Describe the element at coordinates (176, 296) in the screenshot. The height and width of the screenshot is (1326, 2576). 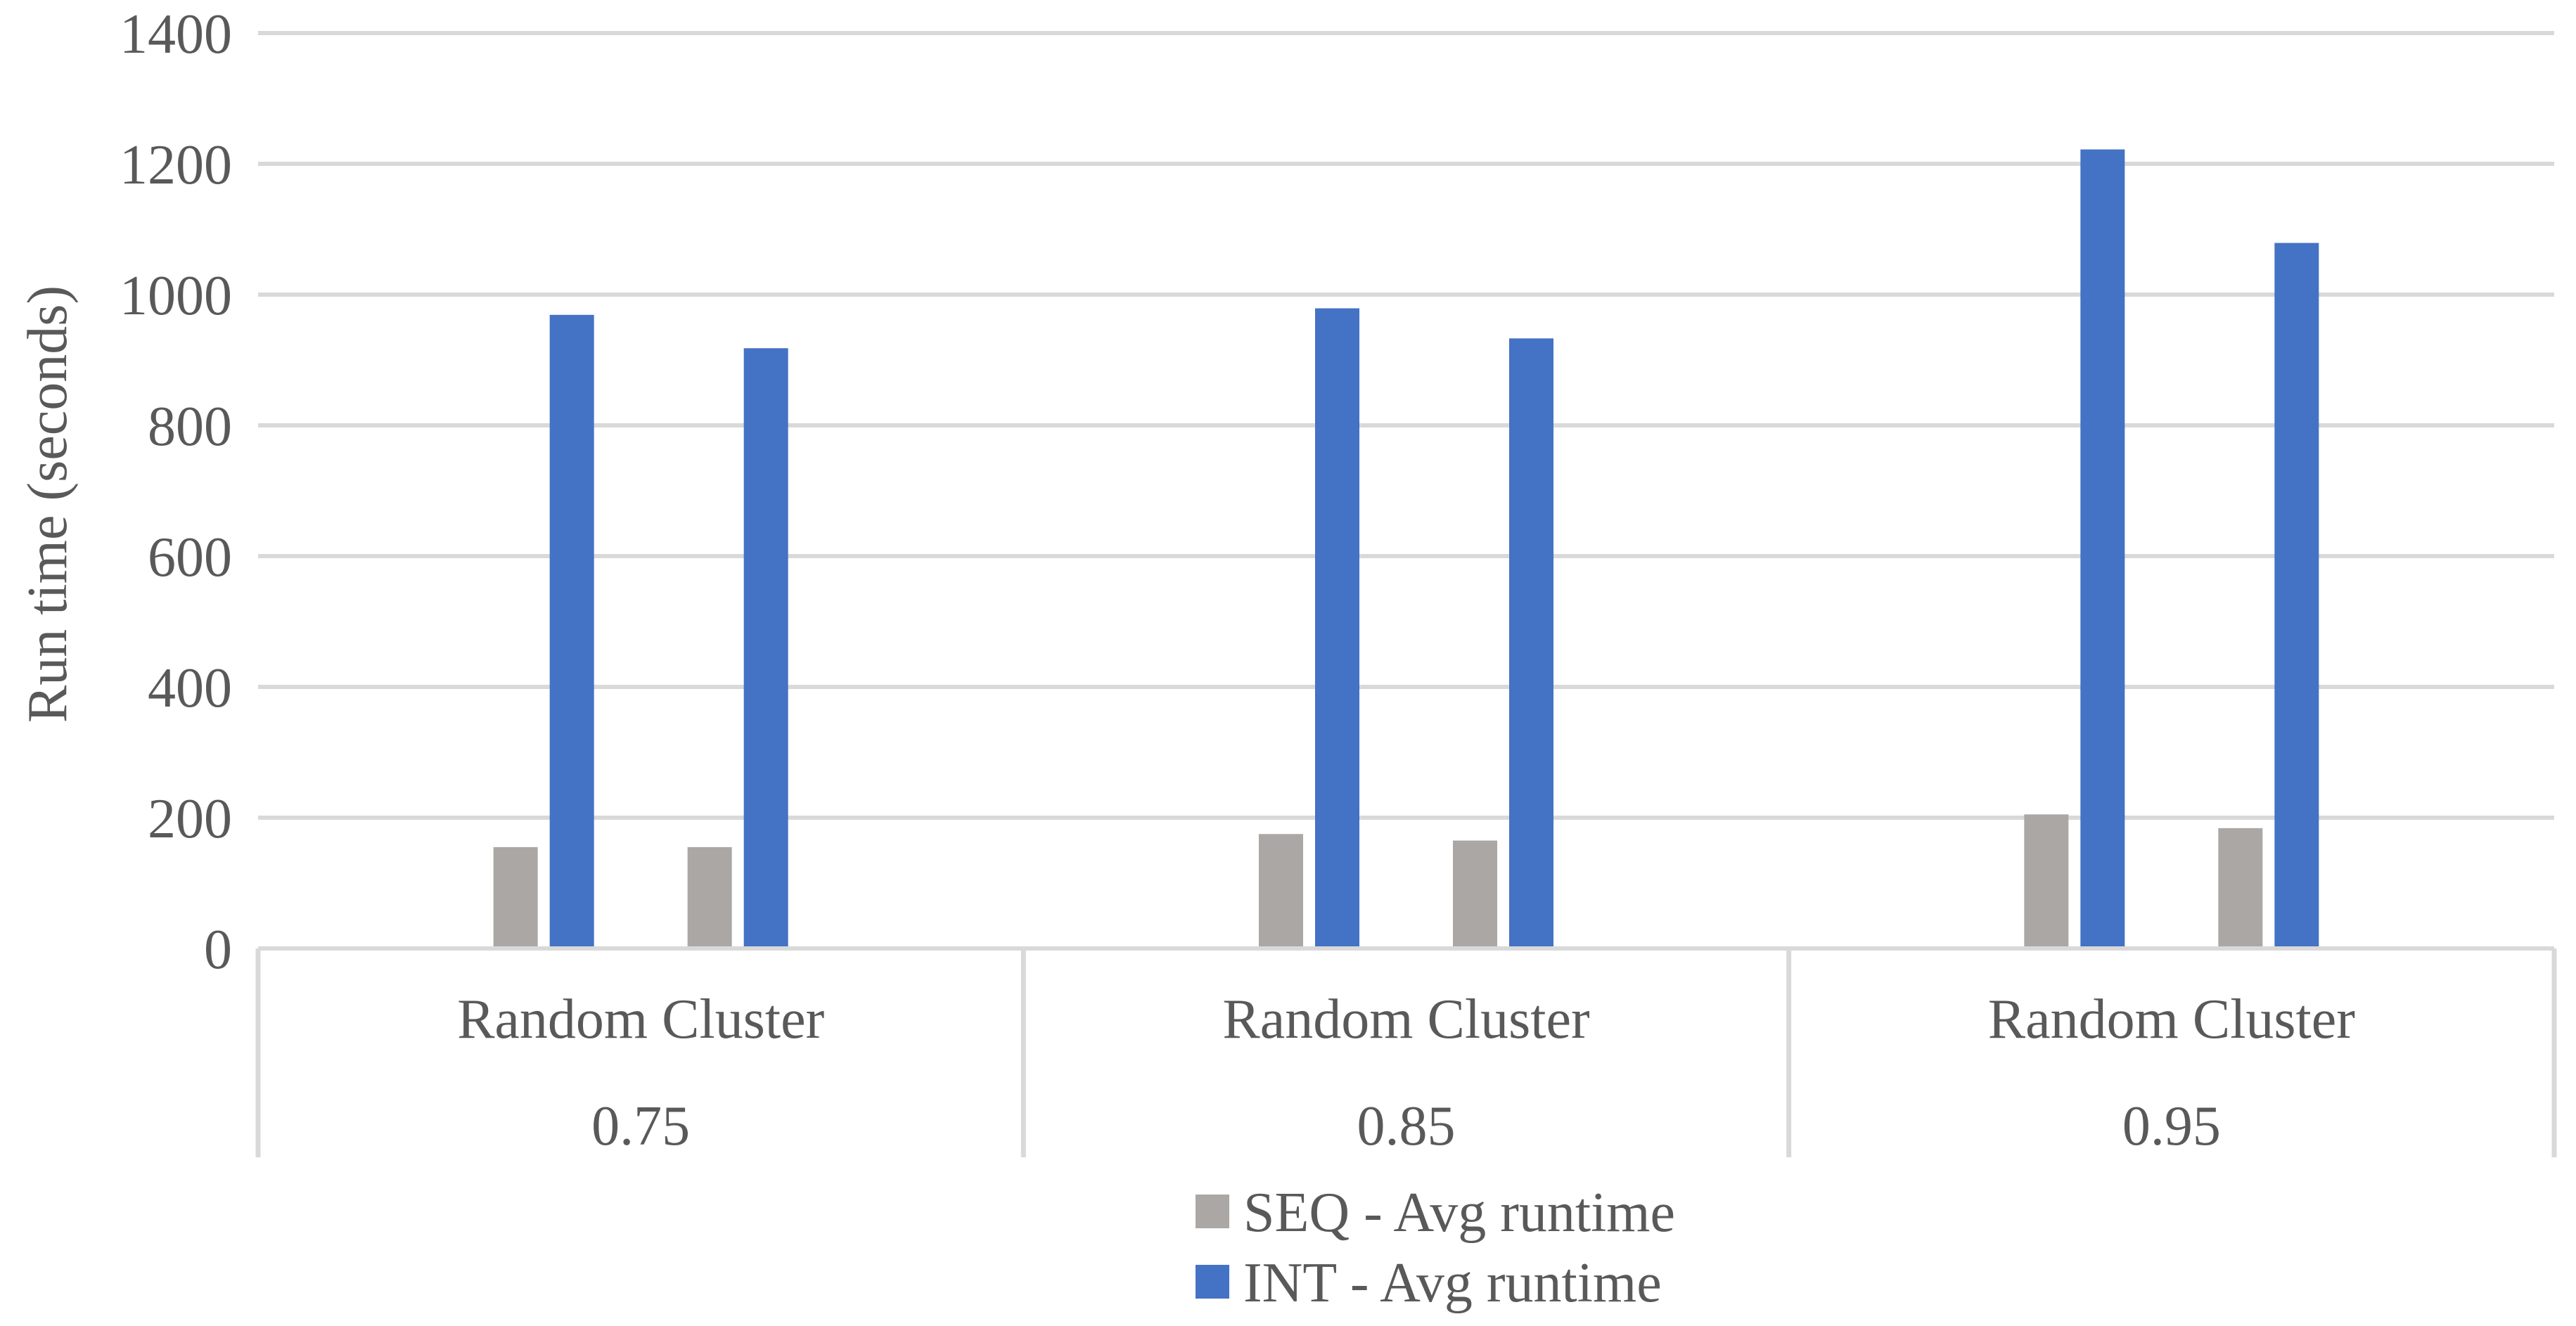
I see `y-tick-label: 1000` at that location.